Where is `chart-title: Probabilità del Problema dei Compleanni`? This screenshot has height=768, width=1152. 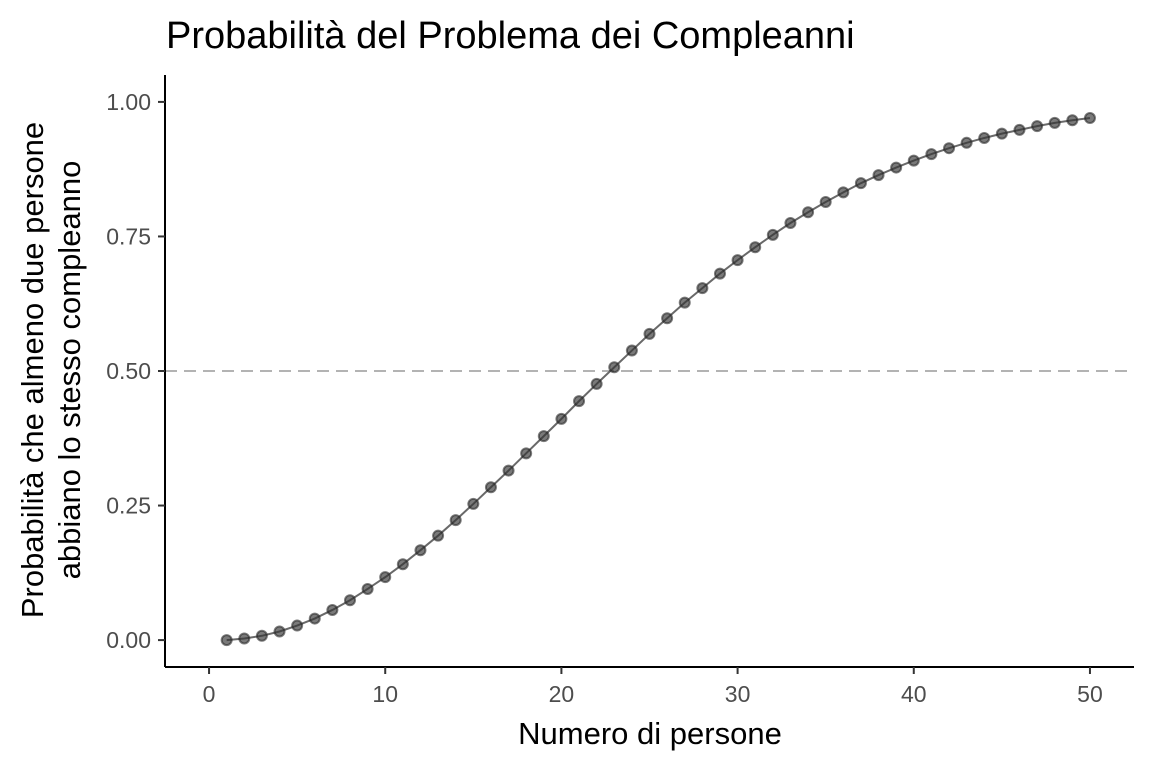
chart-title: Probabilità del Problema dei Compleanni is located at coordinates (510, 36).